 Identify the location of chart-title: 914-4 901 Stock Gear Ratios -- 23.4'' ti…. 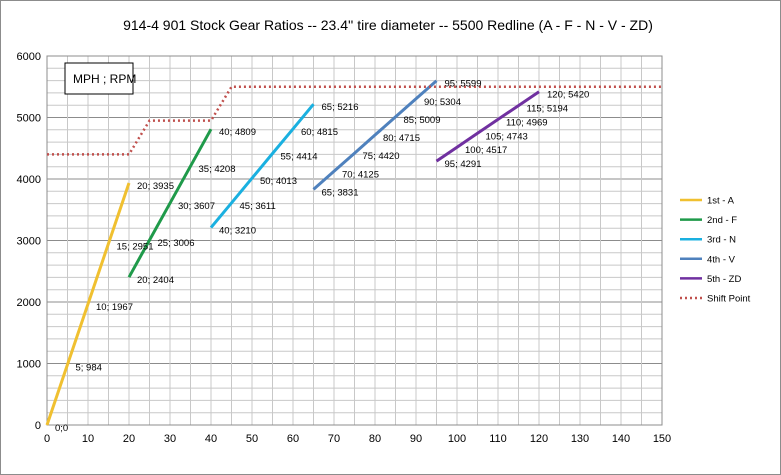
(388, 25).